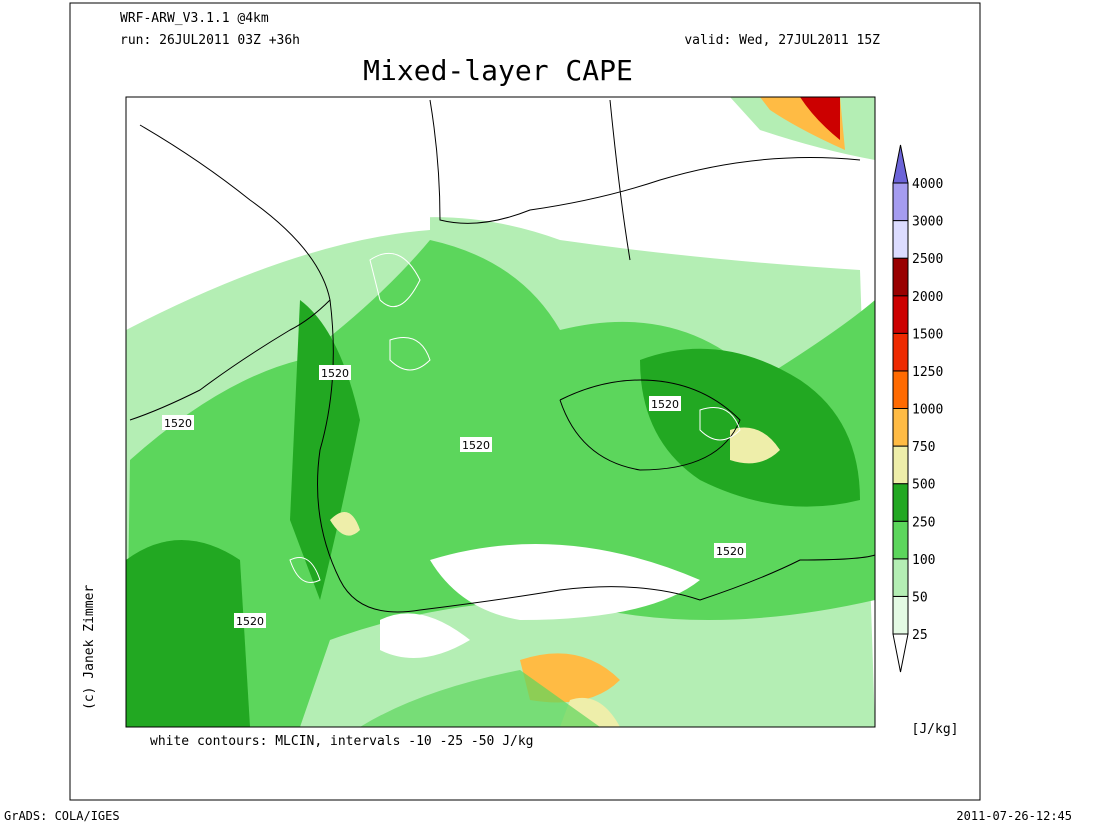 This screenshot has width=1100, height=825. I want to click on colorbar-label: 2000, so click(927, 297).